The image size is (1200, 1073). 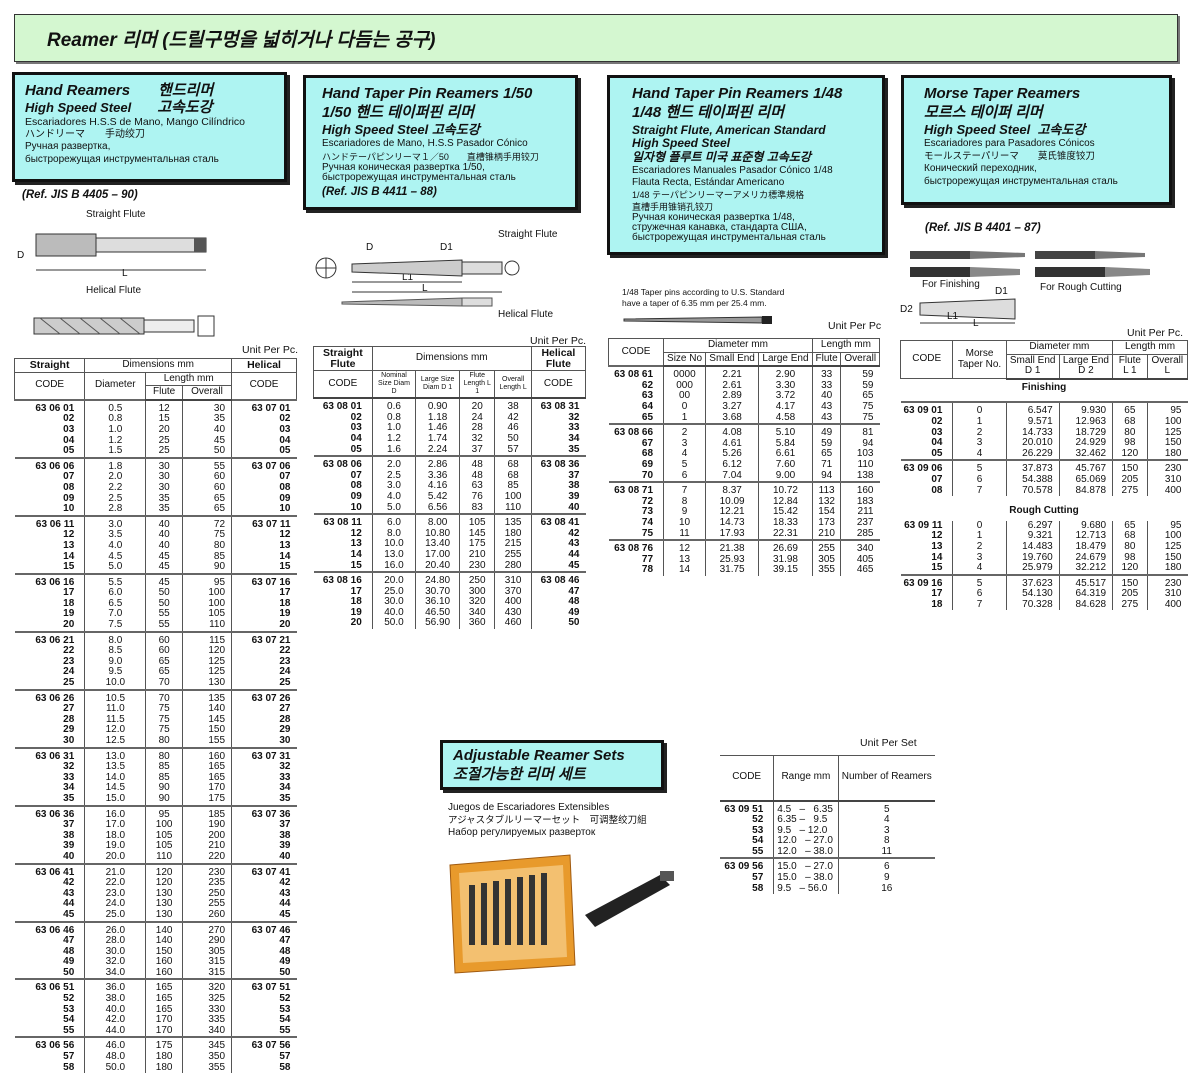 What do you see at coordinates (393, 450) in the screenshot?
I see `value-cell: 1.6` at bounding box center [393, 450].